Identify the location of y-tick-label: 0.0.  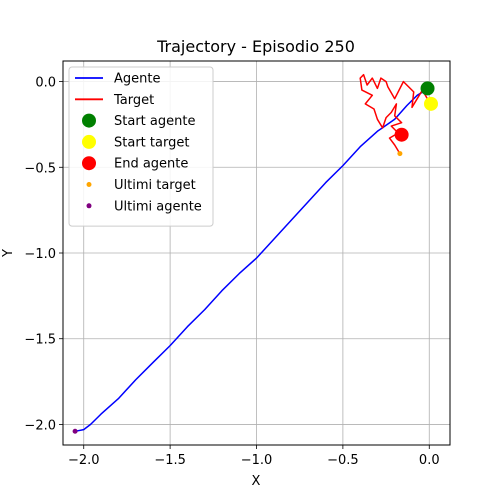
(45, 83).